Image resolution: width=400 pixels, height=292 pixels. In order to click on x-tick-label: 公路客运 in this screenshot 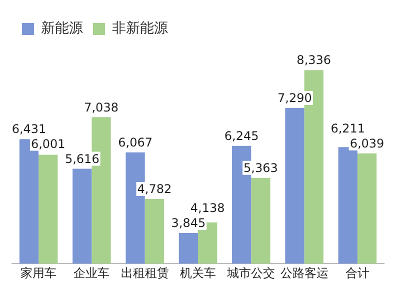, I will do `click(304, 273)`.